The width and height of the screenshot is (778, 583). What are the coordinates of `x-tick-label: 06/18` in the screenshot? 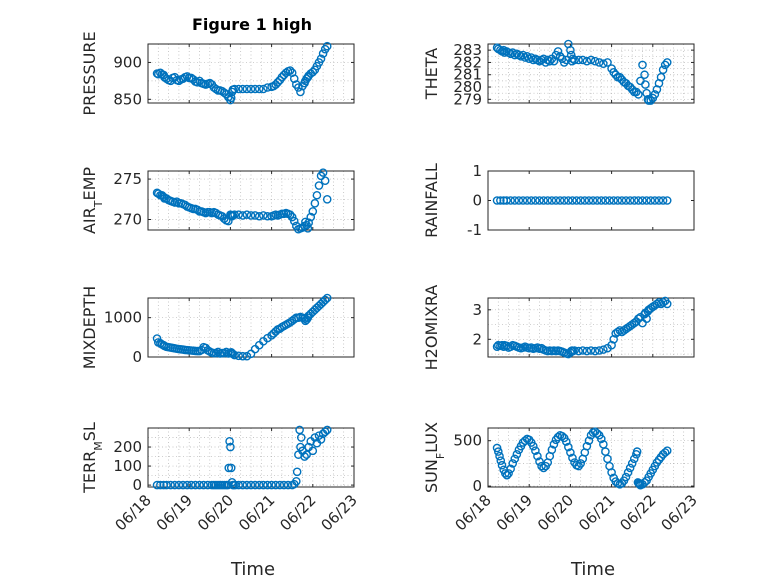 It's located at (133, 512).